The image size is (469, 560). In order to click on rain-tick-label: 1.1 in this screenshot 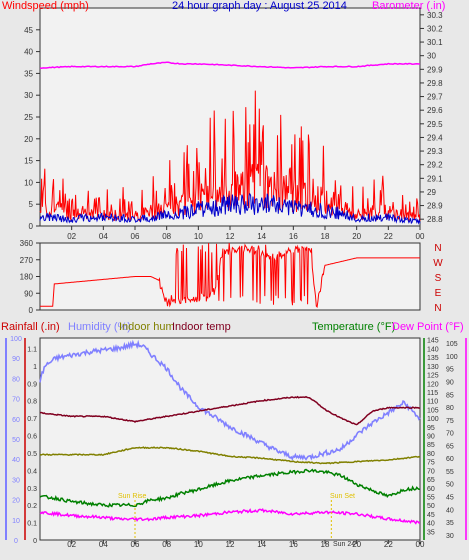, I will do `click(32, 349)`.